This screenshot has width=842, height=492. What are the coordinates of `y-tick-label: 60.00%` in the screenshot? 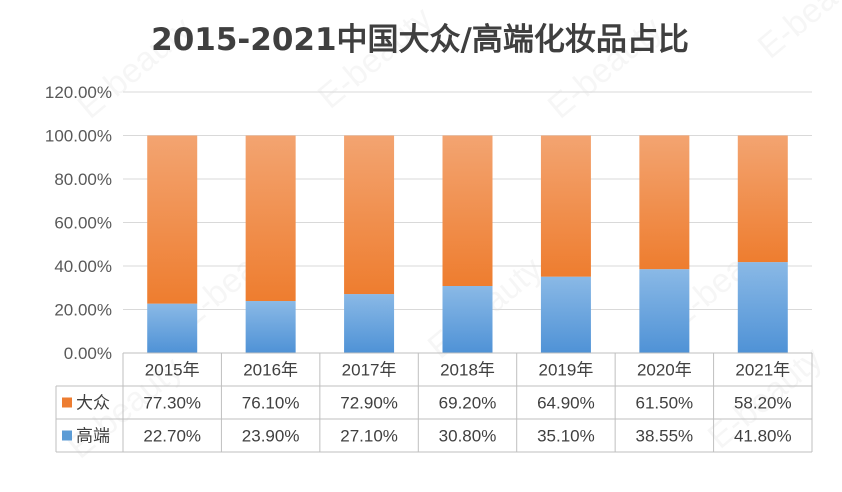 It's located at (83, 223).